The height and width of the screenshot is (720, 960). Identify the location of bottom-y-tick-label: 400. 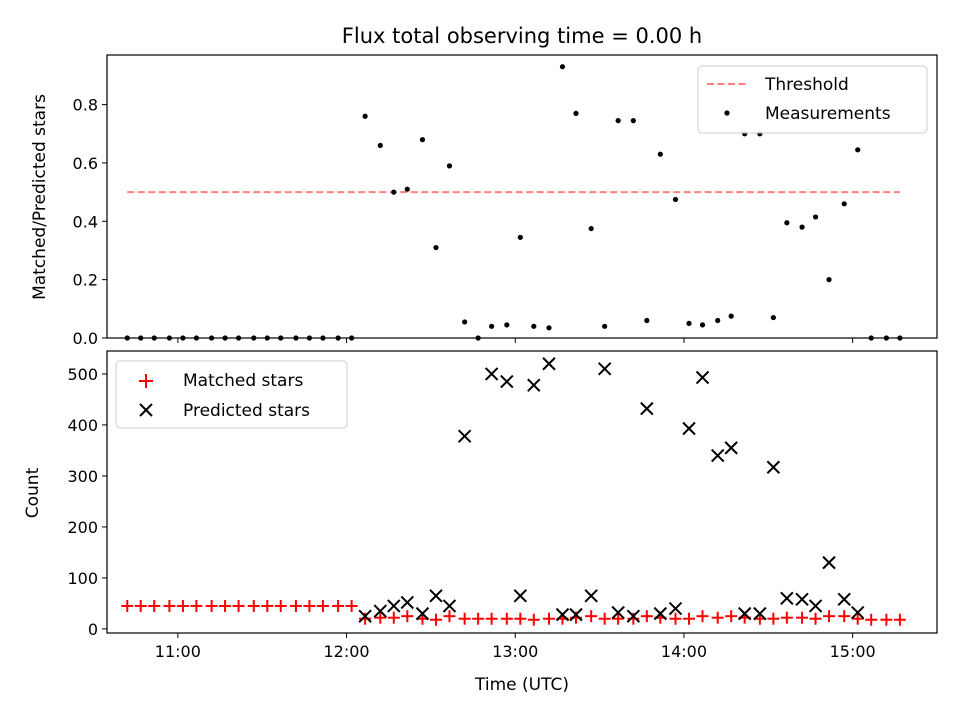
(82, 425).